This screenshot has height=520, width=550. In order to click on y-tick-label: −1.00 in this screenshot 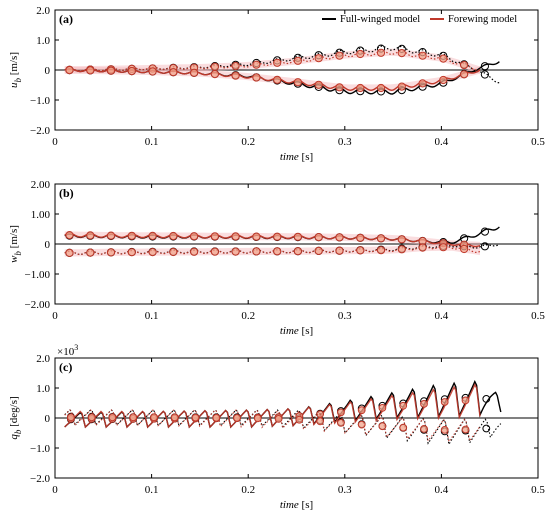, I will do `click(38, 275)`.